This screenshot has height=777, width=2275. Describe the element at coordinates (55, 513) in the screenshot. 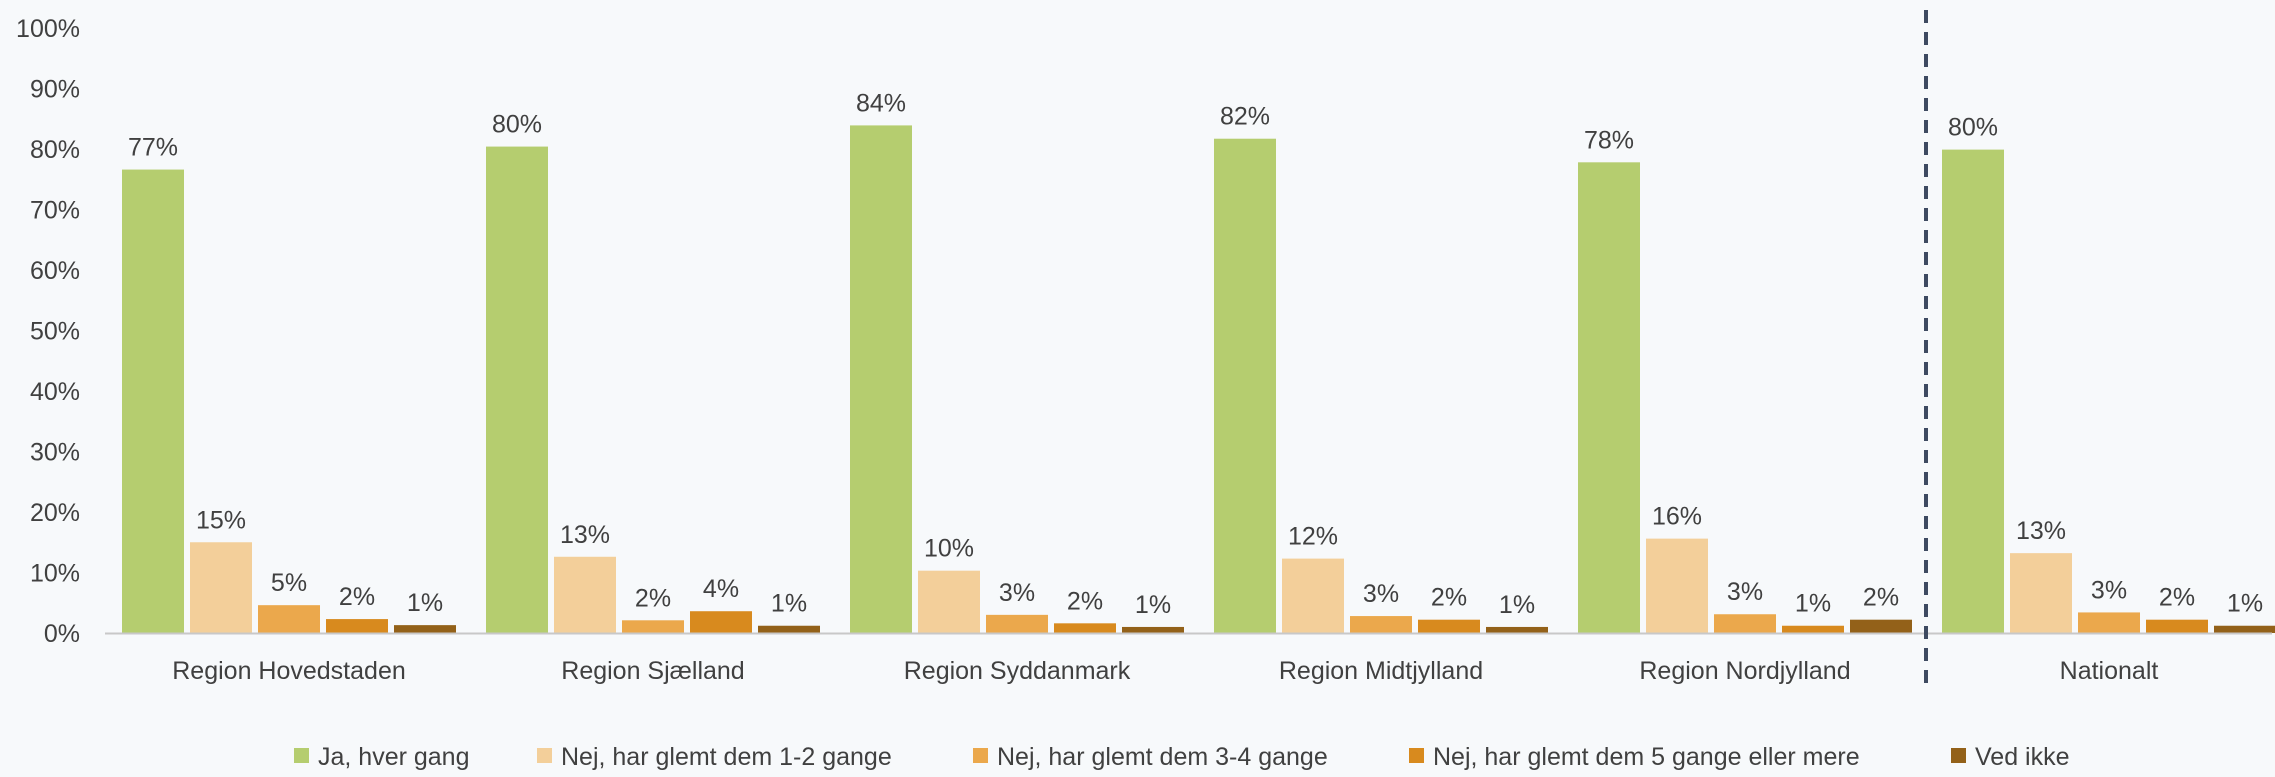

I see `y-tick-label: 20%` at that location.